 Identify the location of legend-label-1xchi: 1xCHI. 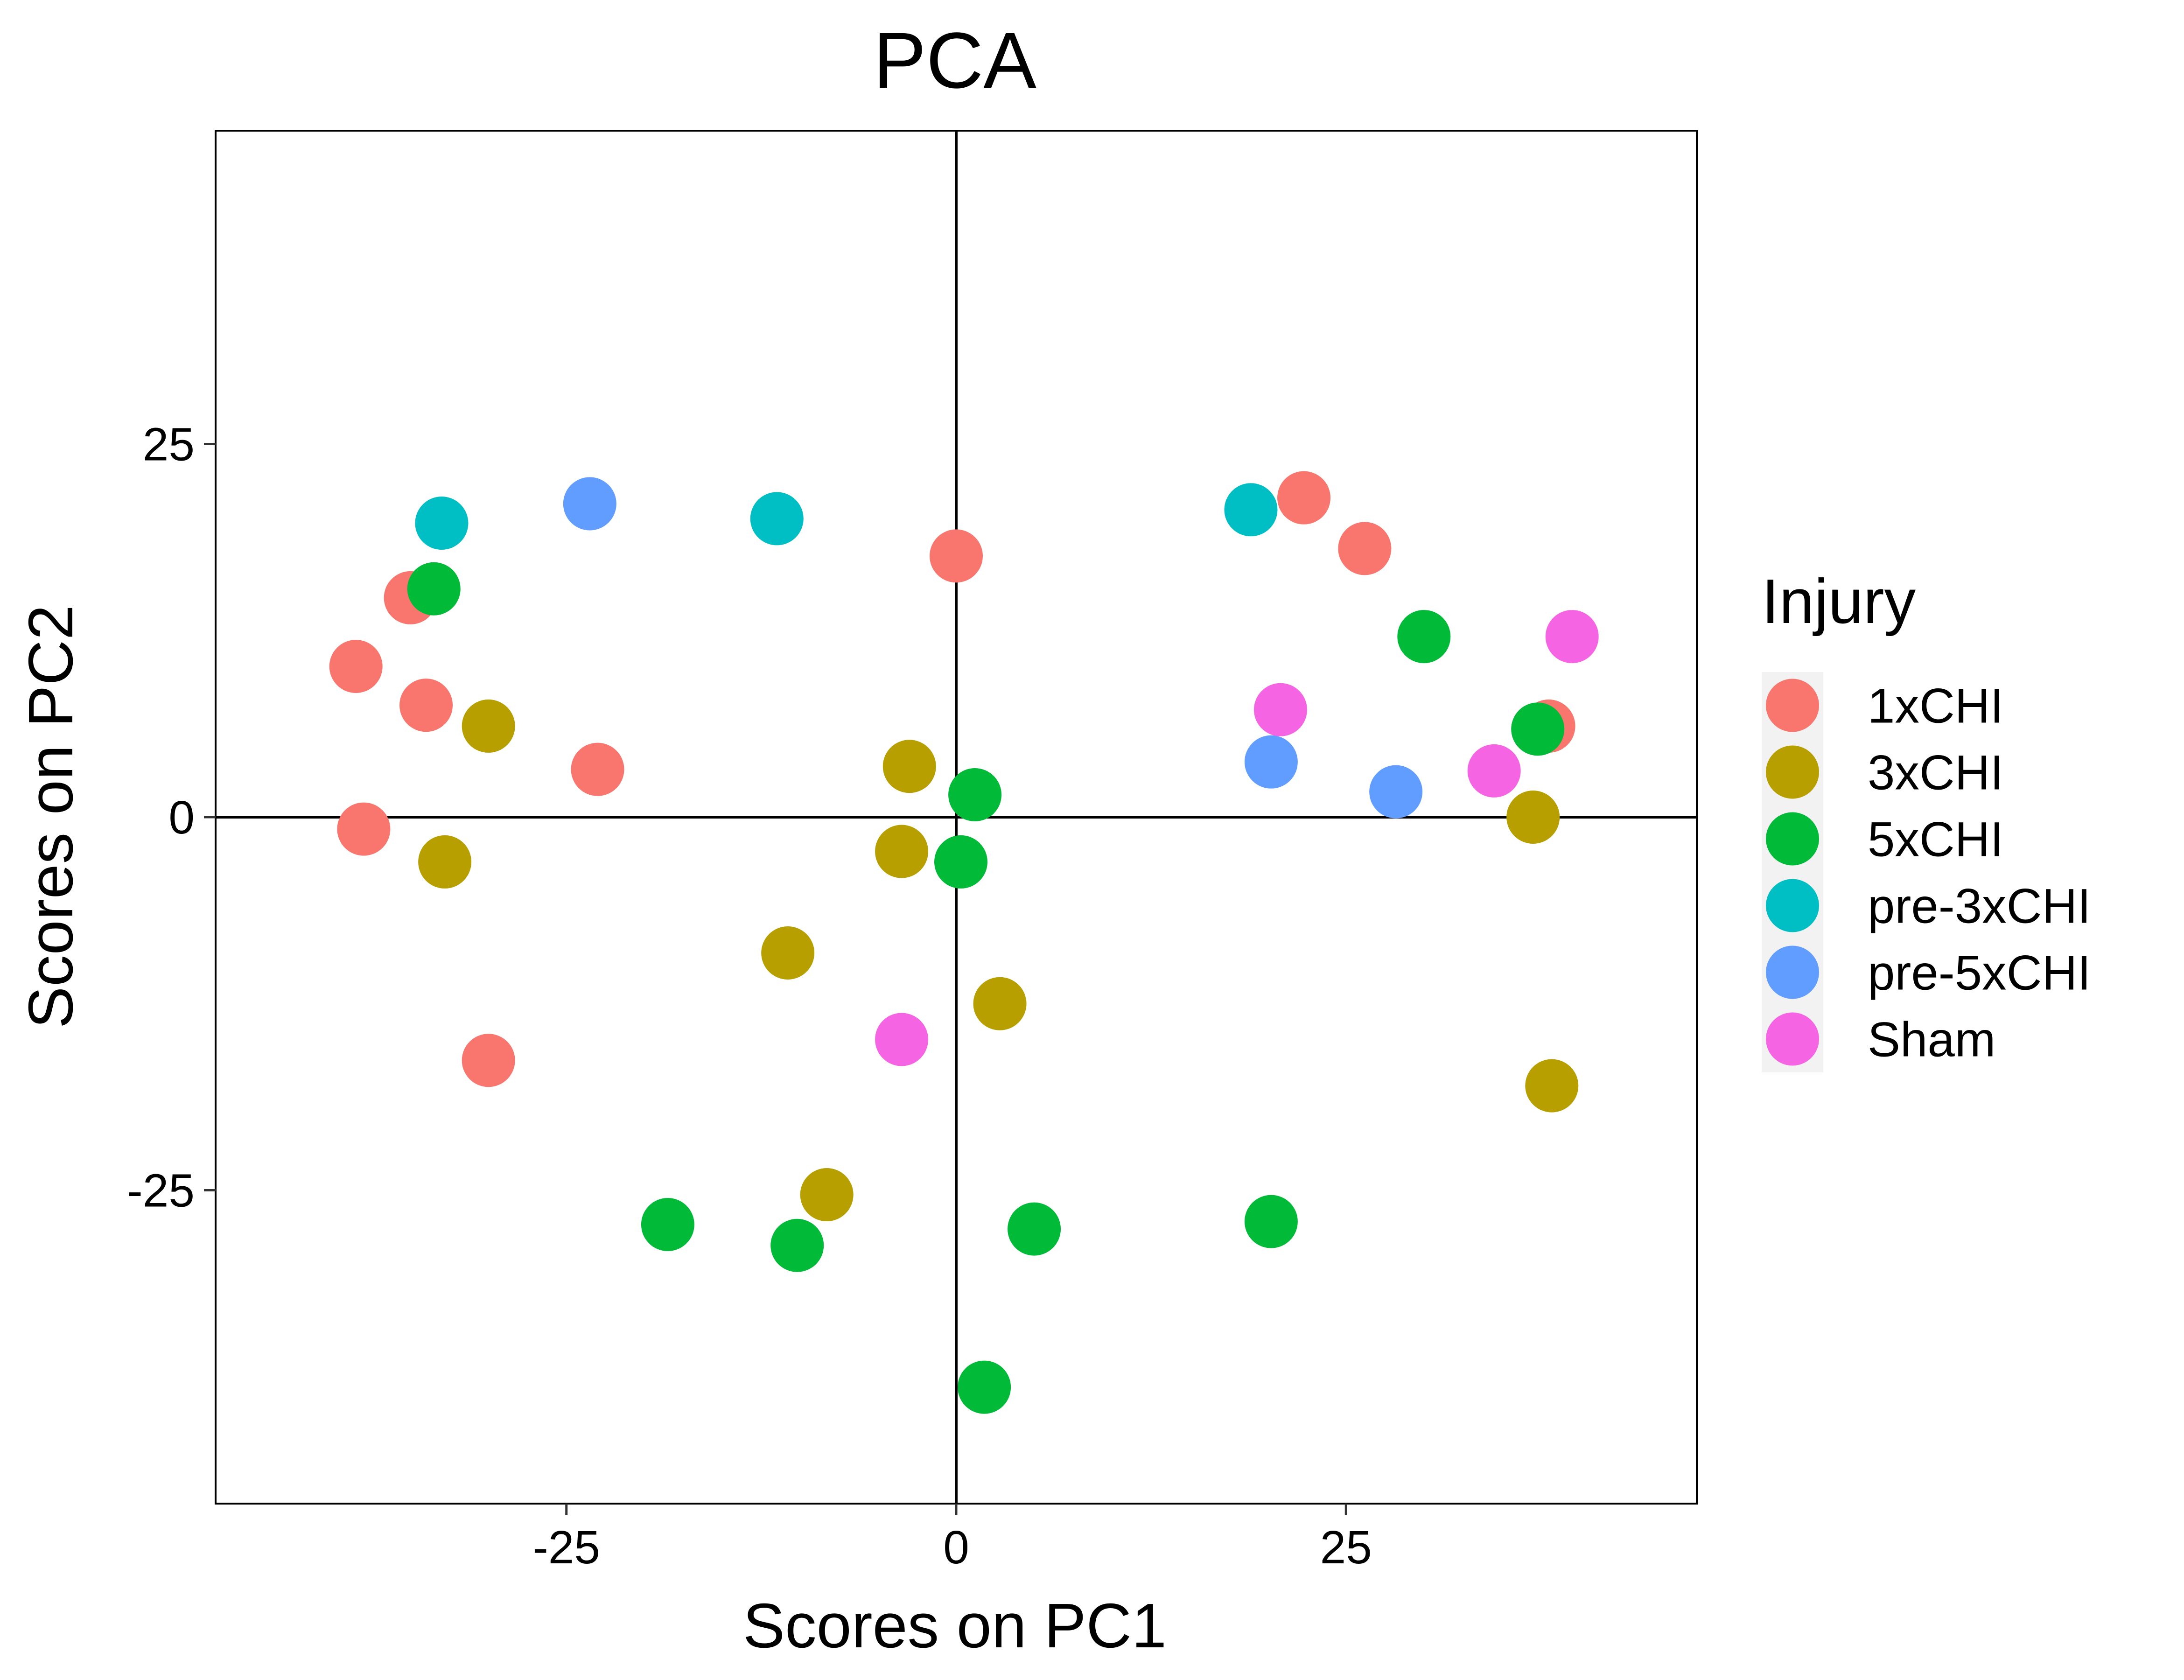
(1936, 706).